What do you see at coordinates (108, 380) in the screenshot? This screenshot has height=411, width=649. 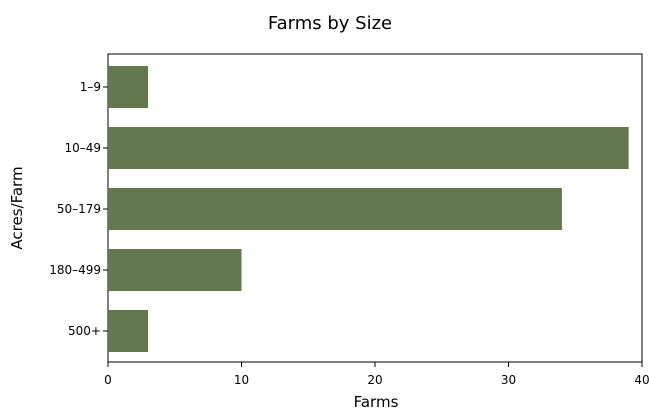 I see `x-tick-label-0: 0` at bounding box center [108, 380].